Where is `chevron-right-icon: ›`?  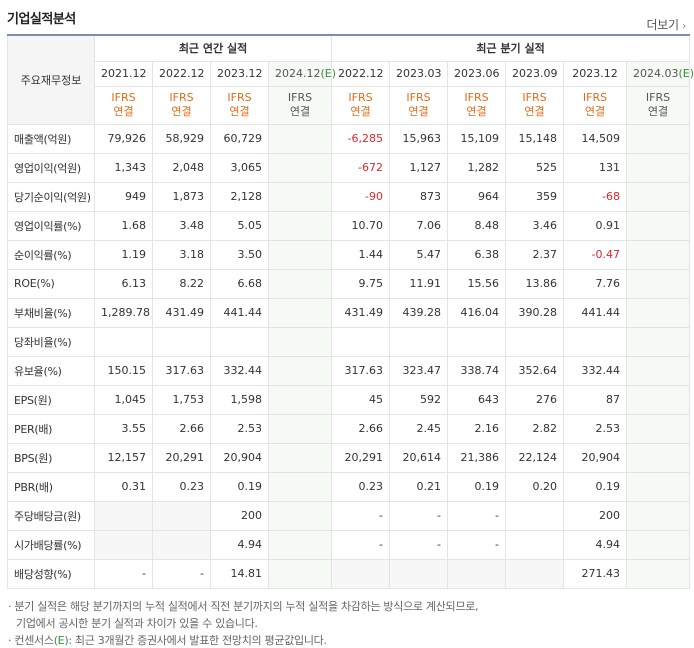 chevron-right-icon: › is located at coordinates (684, 26).